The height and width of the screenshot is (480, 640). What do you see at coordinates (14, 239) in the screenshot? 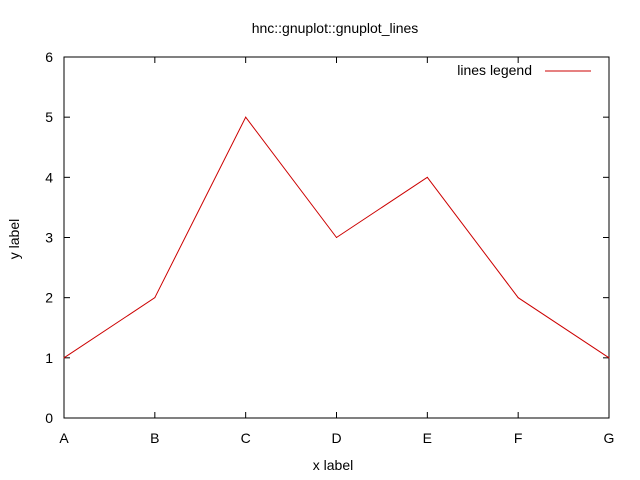
I see `y-axis-label: y label` at bounding box center [14, 239].